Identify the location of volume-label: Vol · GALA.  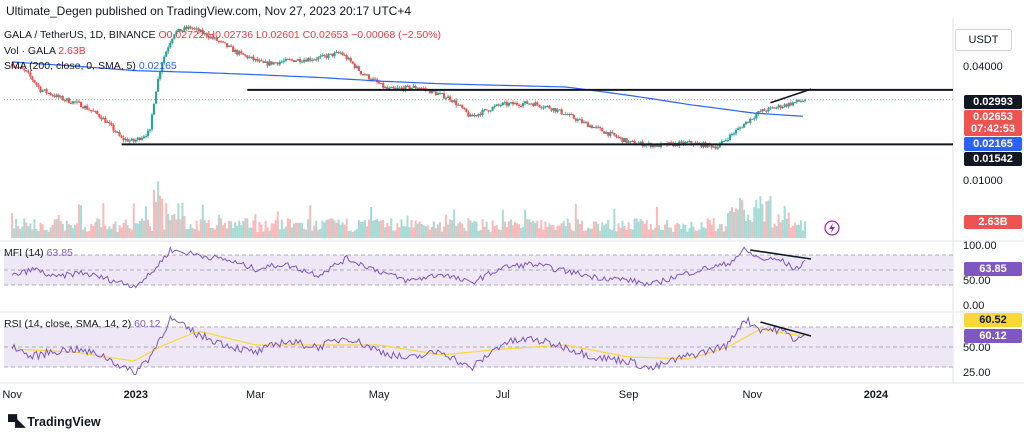
(30, 51).